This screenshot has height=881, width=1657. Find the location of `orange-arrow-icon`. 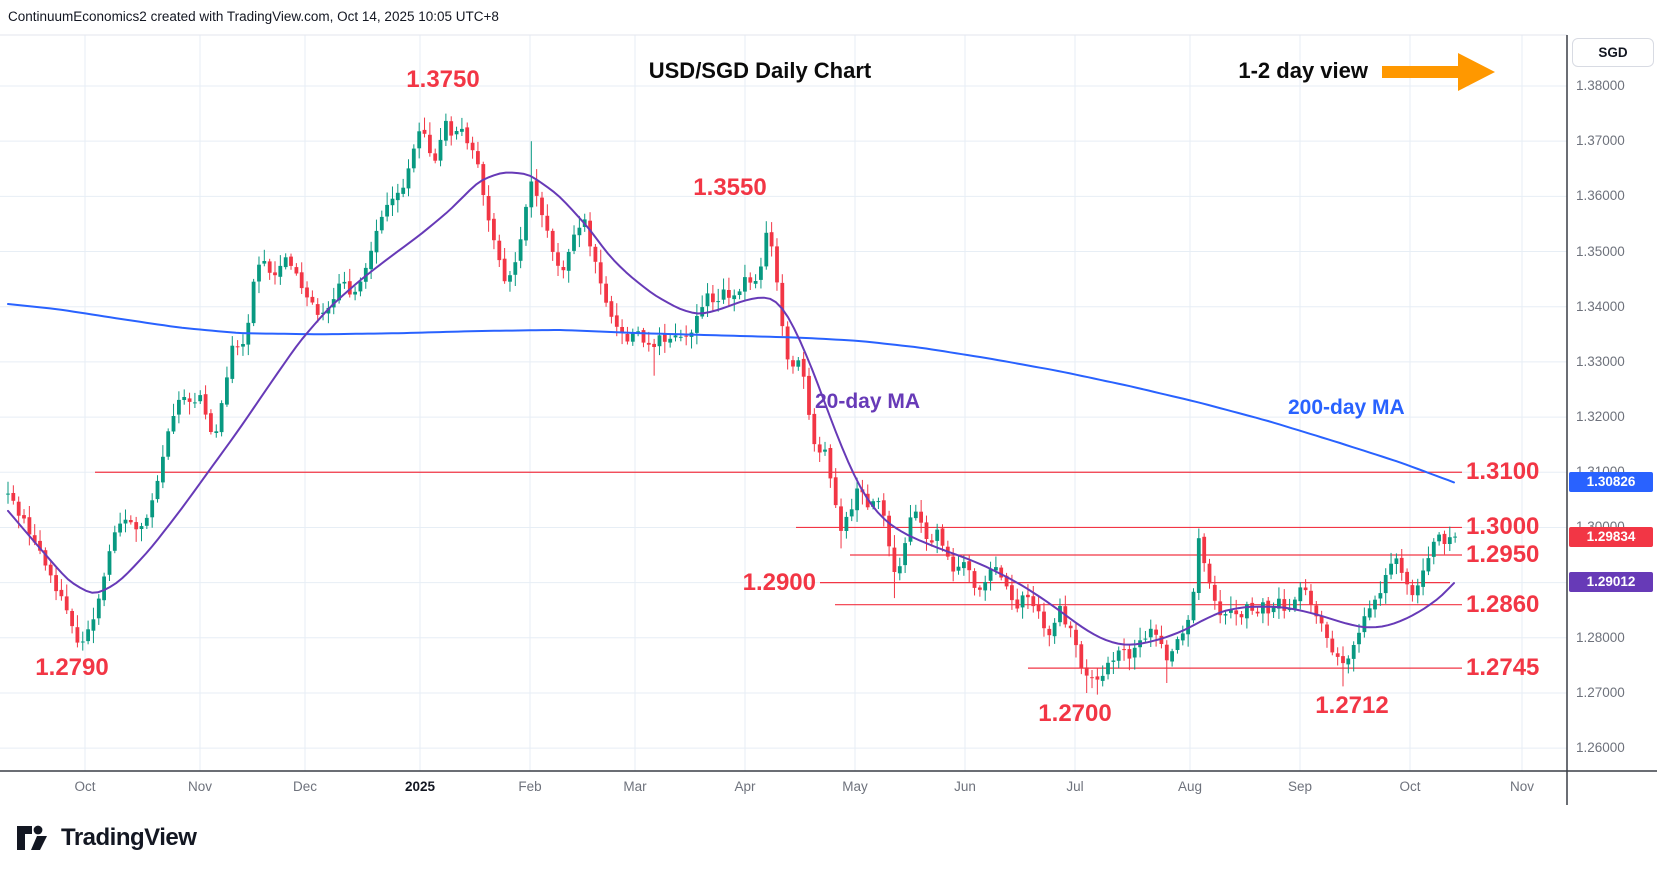

orange-arrow-icon is located at coordinates (1438, 72).